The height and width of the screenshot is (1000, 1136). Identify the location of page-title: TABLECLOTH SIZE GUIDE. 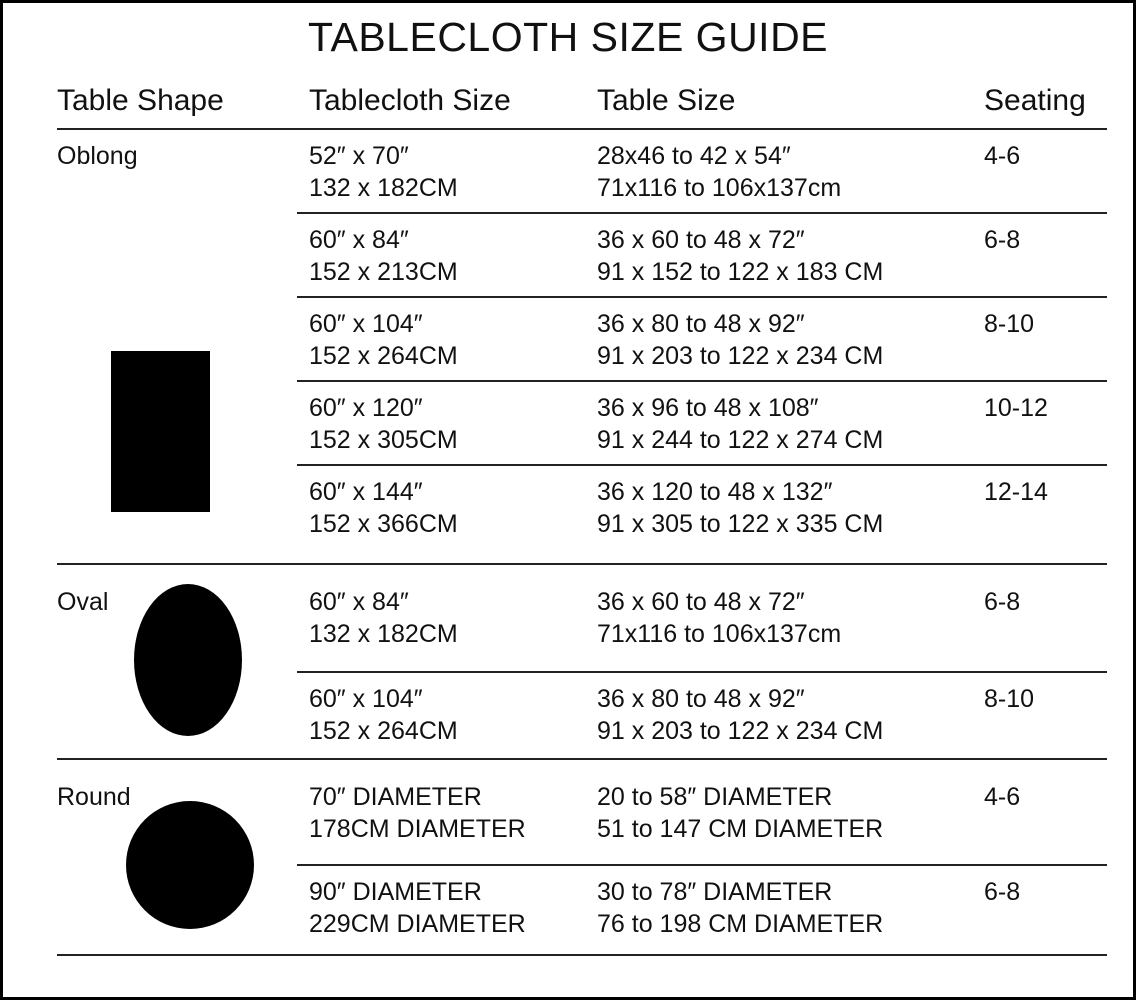
(568, 37).